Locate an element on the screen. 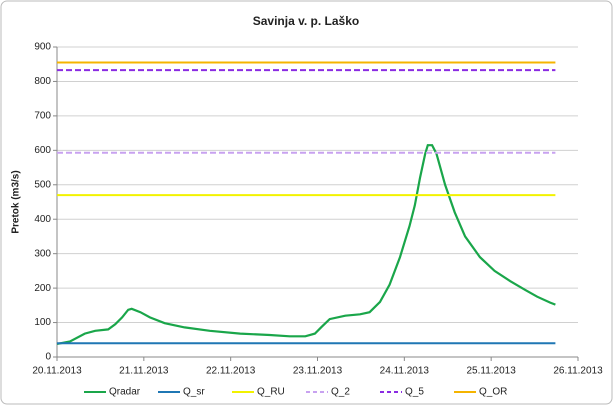 The height and width of the screenshot is (405, 613). y-tick-label: 200 is located at coordinates (42, 288).